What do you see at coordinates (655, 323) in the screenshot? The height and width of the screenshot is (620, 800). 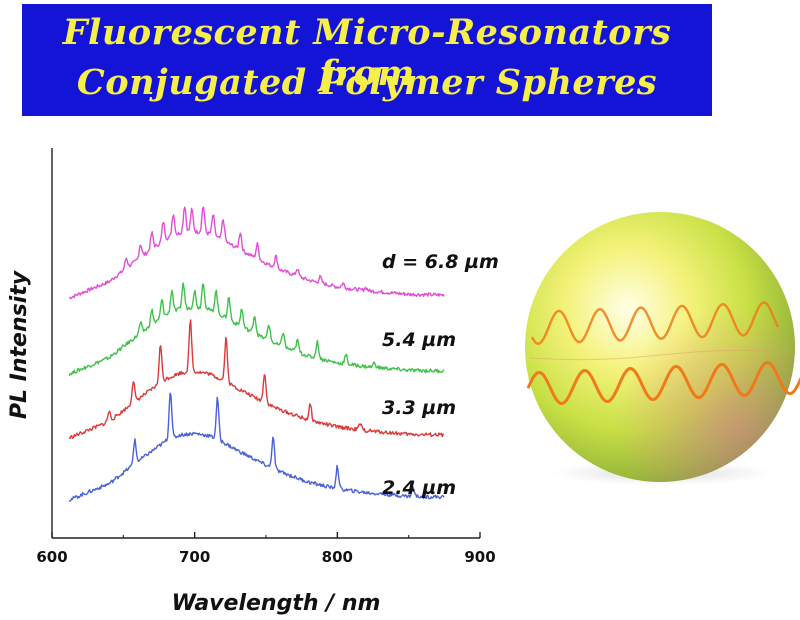 I see `whispering-gallery-wave-upper` at bounding box center [655, 323].